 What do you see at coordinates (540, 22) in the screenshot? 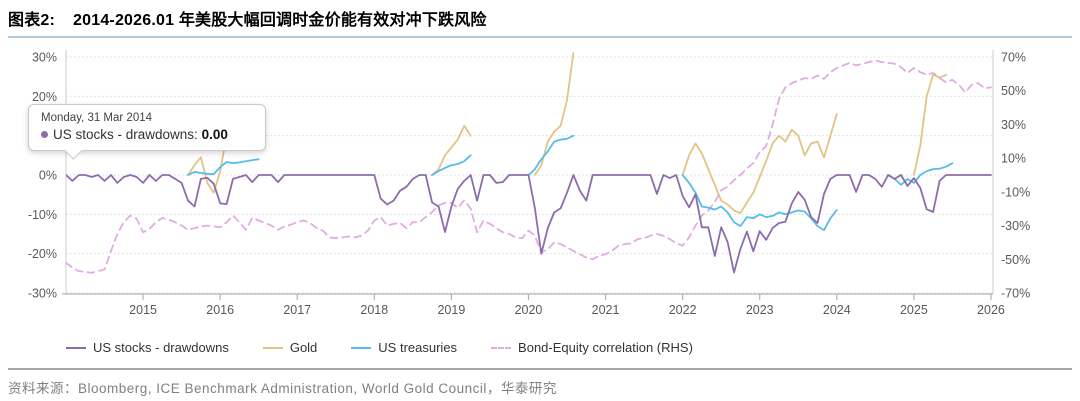
I see `figure-header: 图表2: 2014-2026.01 年美股大幅回调时金价能有效对冲下跌风险` at bounding box center [540, 22].